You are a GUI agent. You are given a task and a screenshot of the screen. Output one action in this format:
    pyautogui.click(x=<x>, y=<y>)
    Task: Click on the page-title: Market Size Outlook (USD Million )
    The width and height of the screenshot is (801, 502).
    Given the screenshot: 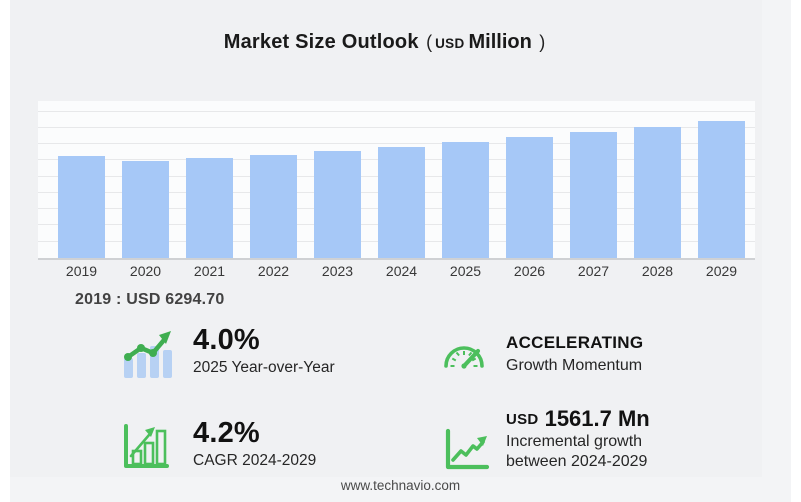 What is the action you would take?
    pyautogui.click(x=386, y=42)
    